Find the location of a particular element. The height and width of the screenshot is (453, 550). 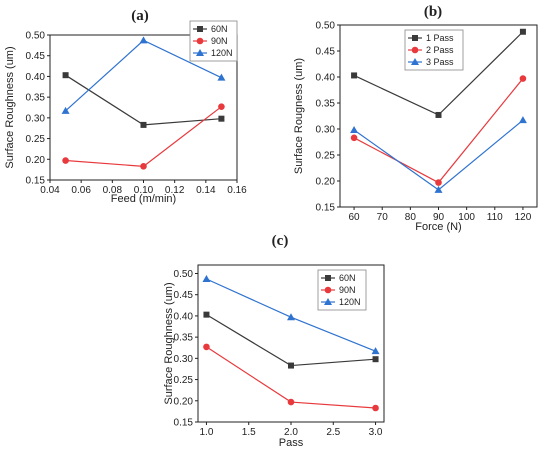

y-tick-label-c: 0.20 is located at coordinates (184, 401).